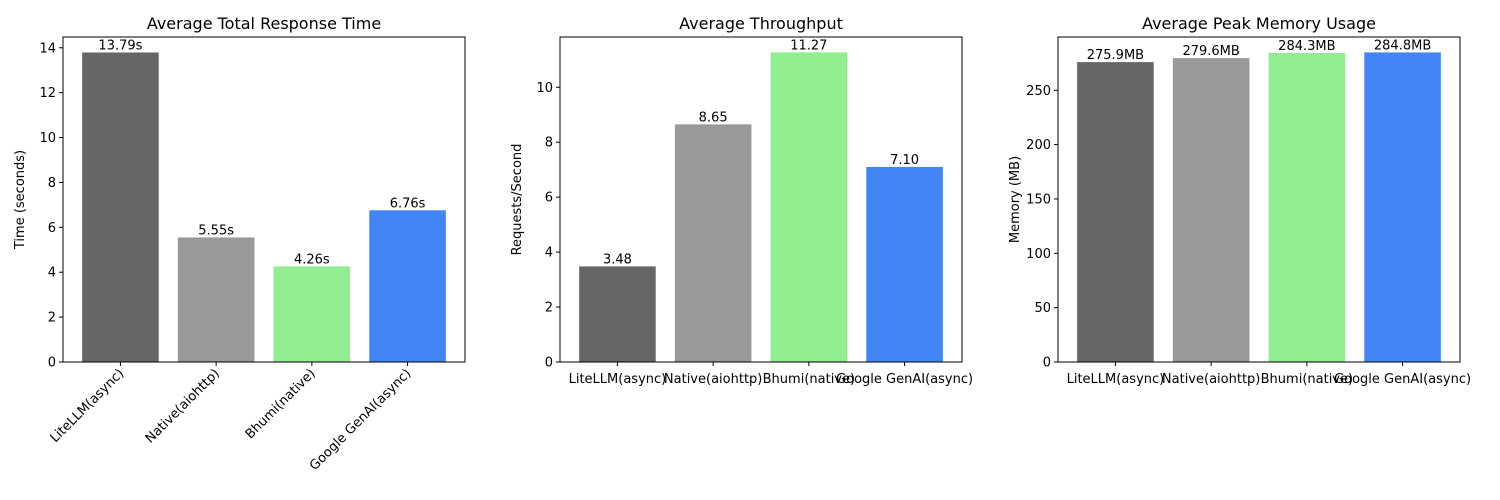 Image resolution: width=1500 pixels, height=500 pixels. What do you see at coordinates (1015, 199) in the screenshot?
I see `memory-y-axis-label: Memory (MB)` at bounding box center [1015, 199].